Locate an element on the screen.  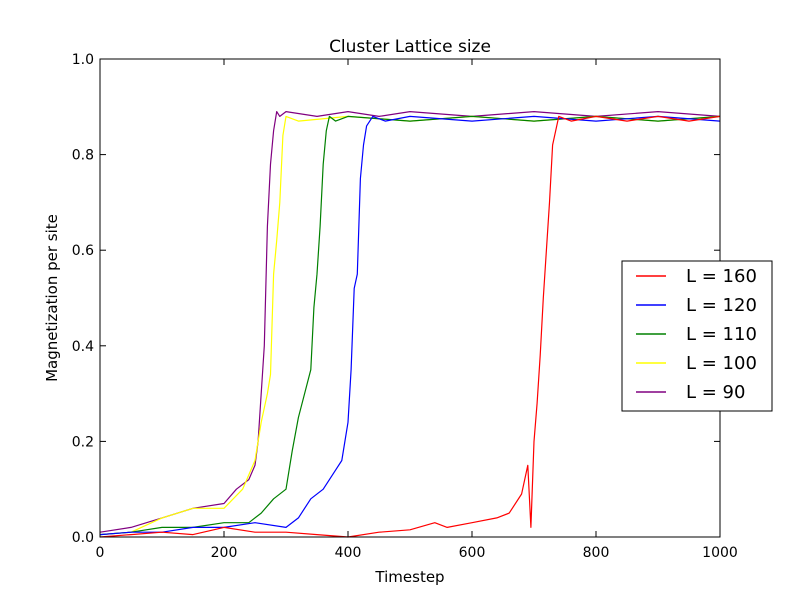
legend-label: L = 110 is located at coordinates (721, 334).